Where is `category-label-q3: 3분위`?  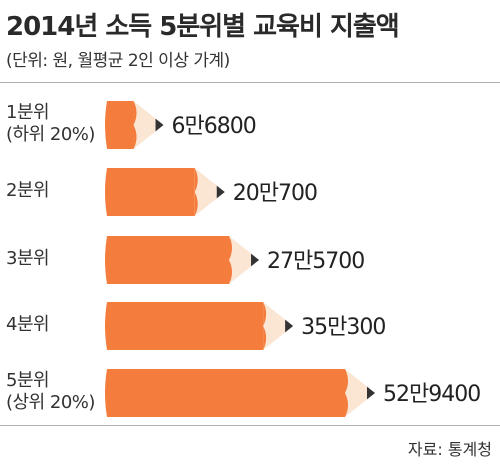
category-label-q3: 3분위 is located at coordinates (28, 258).